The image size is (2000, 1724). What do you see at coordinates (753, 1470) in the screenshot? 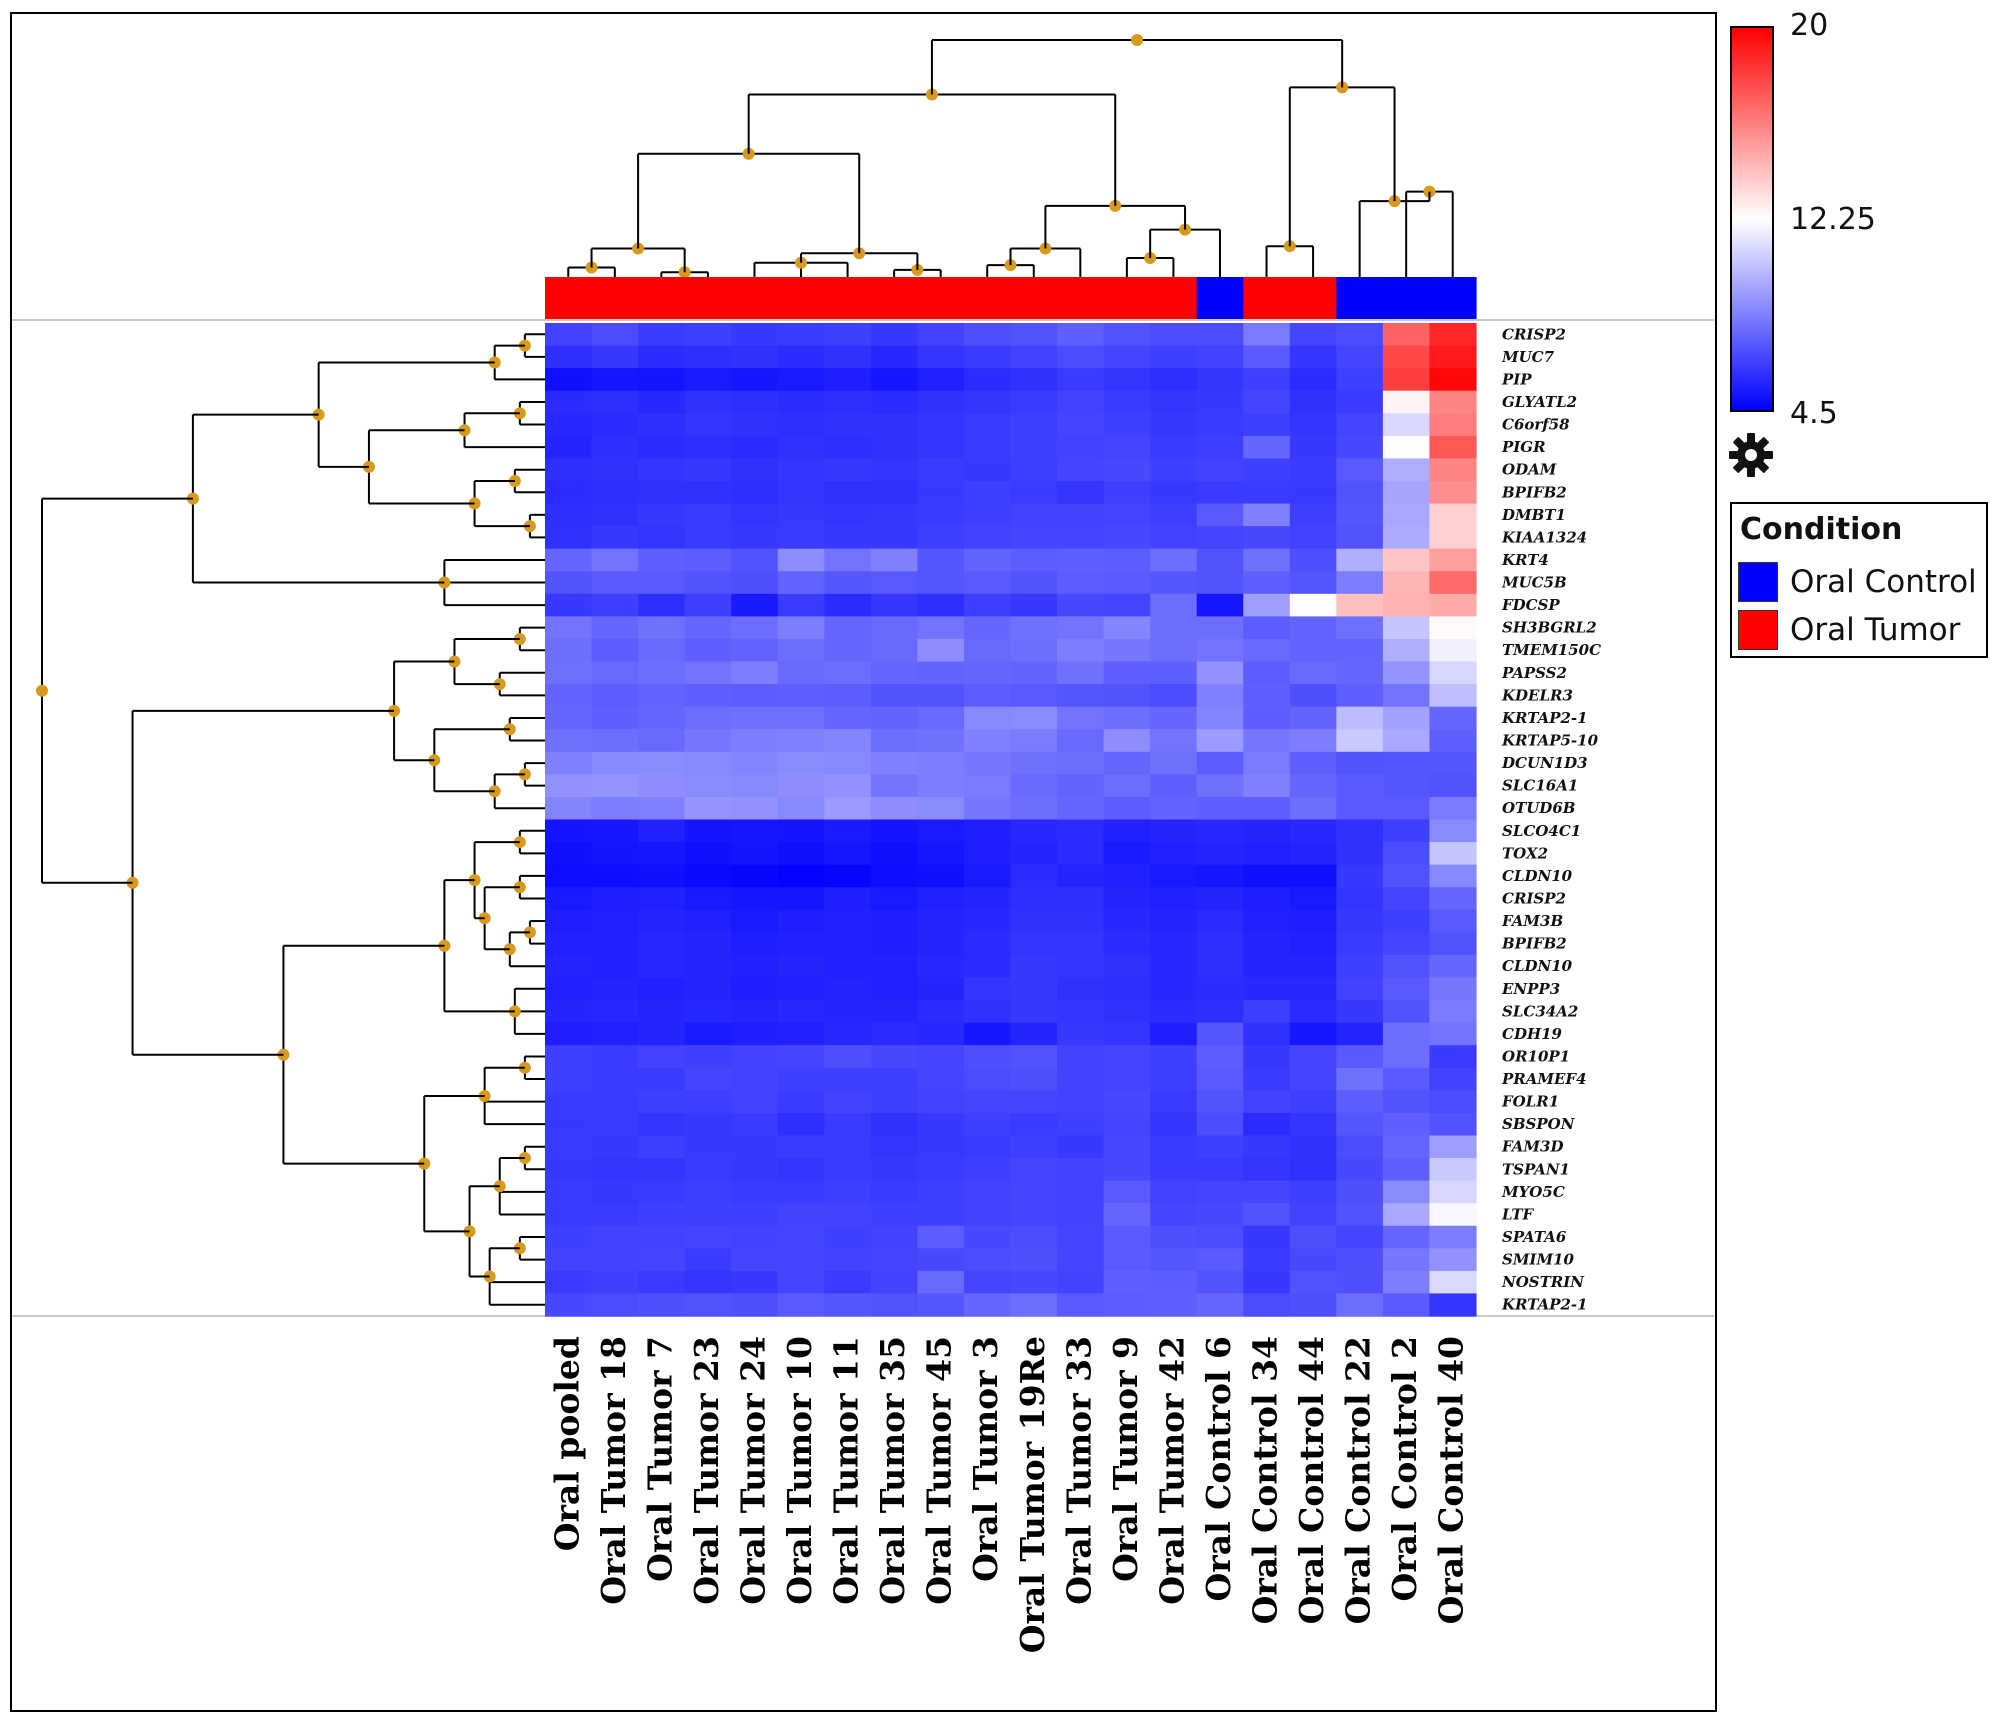
I see `sample-label: Oral Tumor 24` at bounding box center [753, 1470].